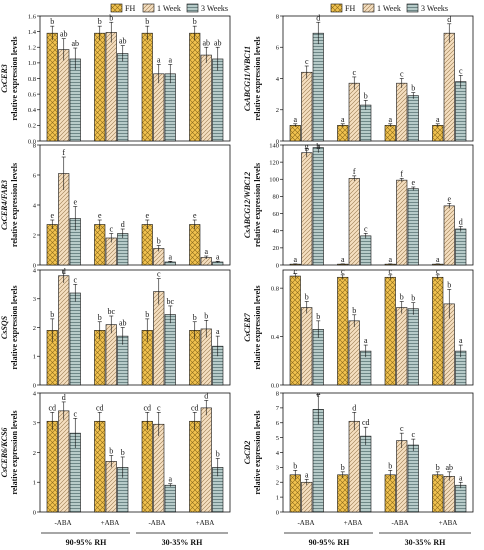 This screenshot has width=484, height=550. I want to click on rh-label: 30-35% RH, so click(182, 542).